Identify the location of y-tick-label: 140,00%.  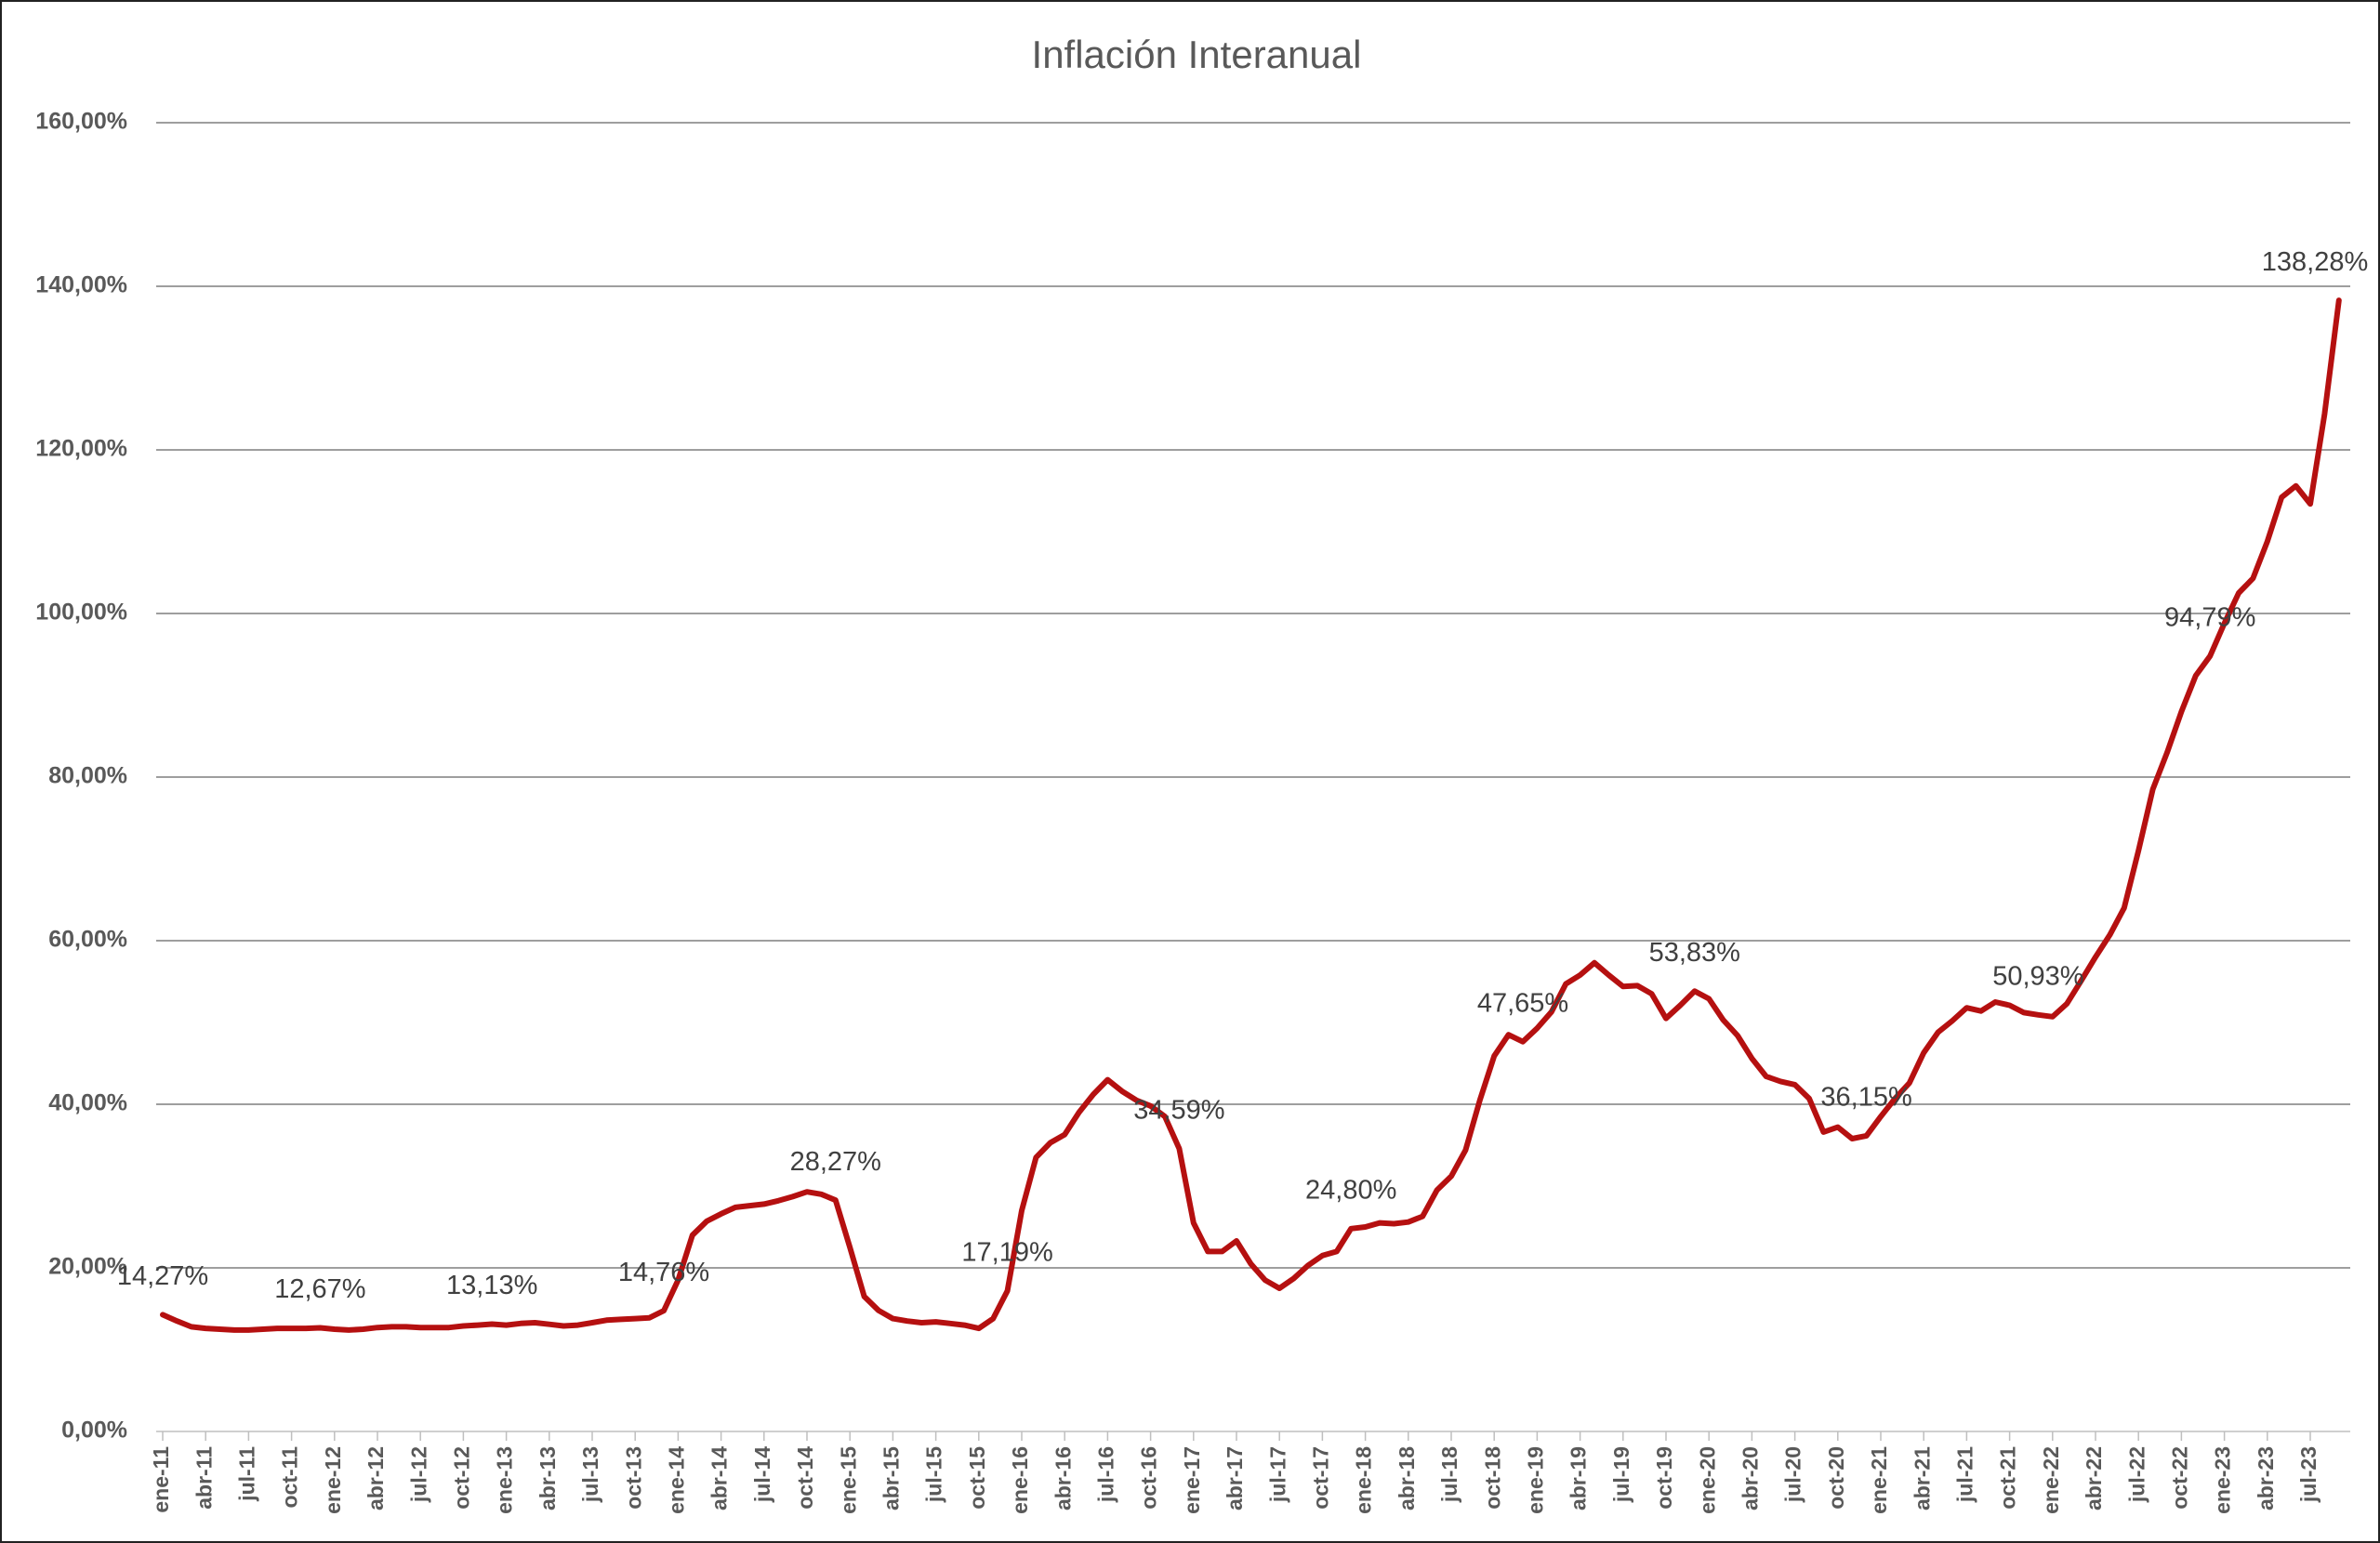
(81, 285).